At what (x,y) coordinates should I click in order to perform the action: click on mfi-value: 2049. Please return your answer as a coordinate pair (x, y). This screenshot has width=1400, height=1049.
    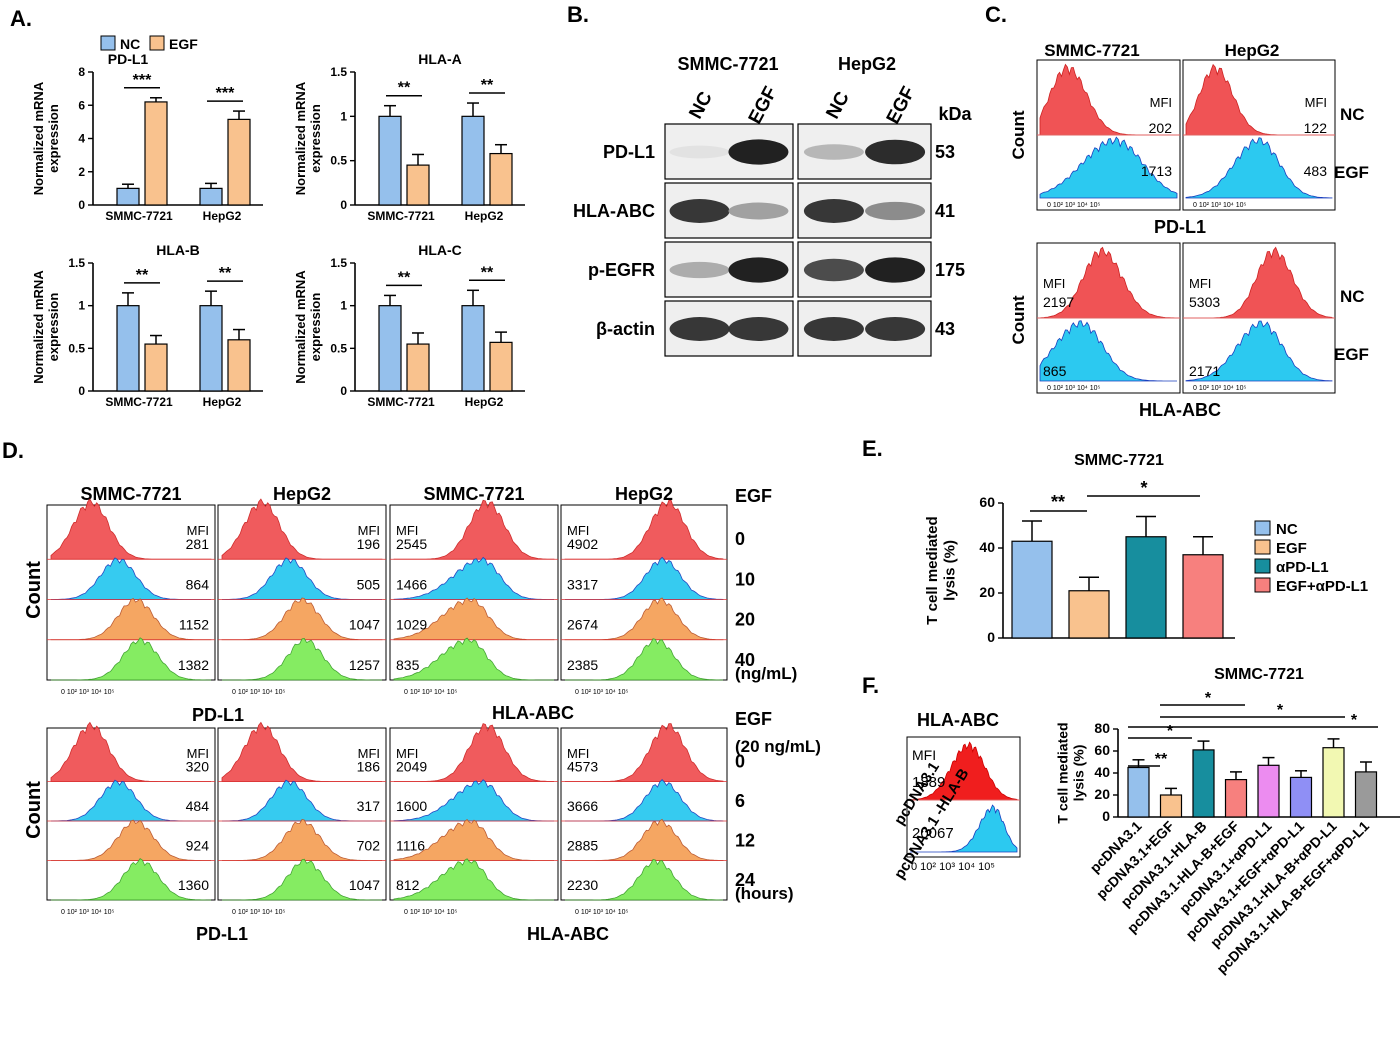
    Looking at the image, I should click on (411, 767).